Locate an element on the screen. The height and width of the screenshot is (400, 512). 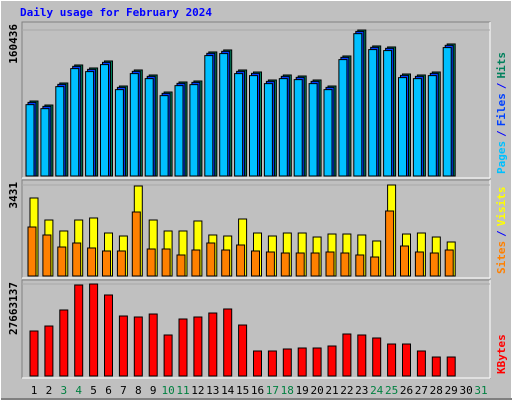
x-tick-label: 14 is located at coordinates (228, 390).